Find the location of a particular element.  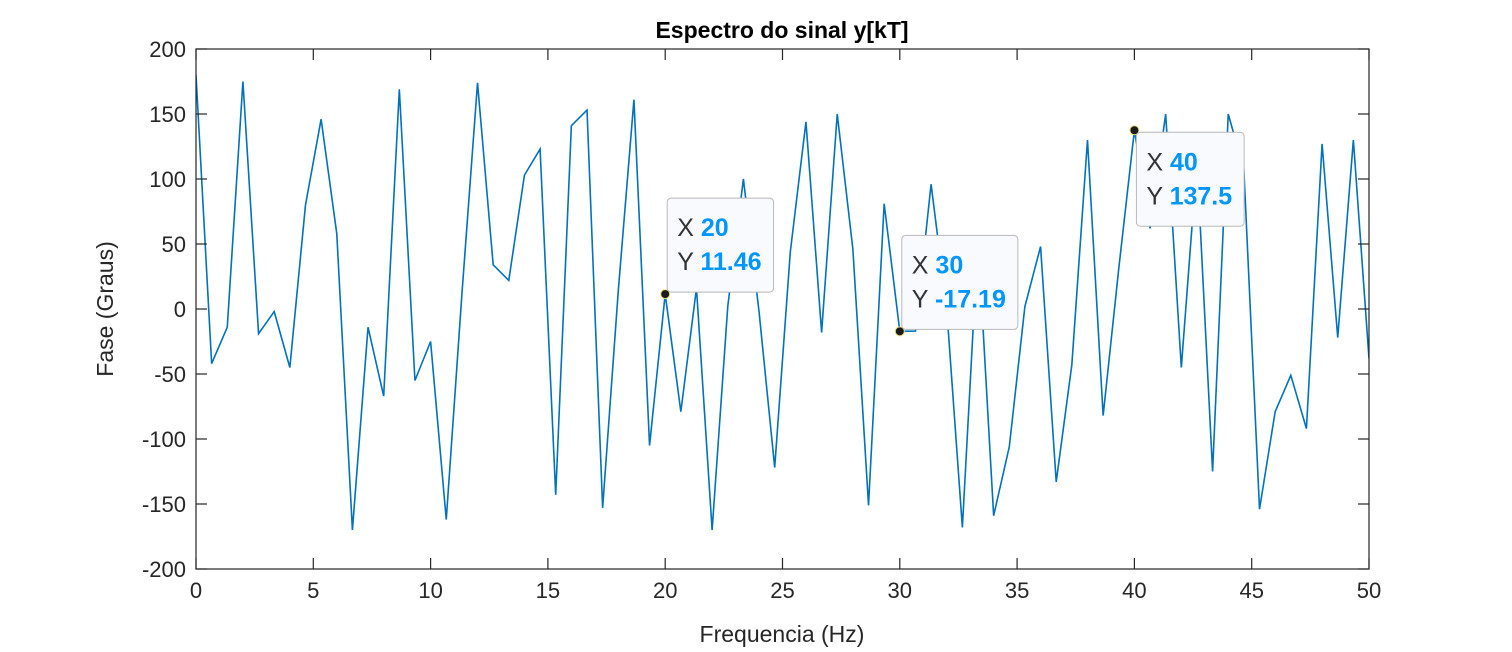

datatip: X 40Y 137.5 is located at coordinates (1187, 176).